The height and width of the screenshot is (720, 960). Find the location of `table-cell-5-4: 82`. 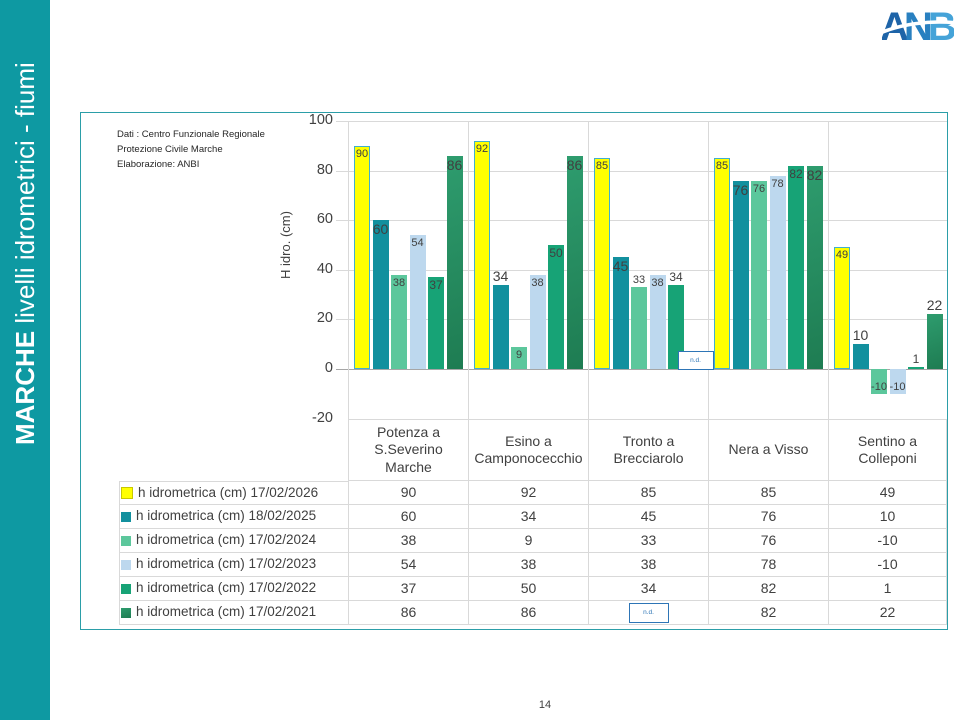

table-cell-5-4: 82 is located at coordinates (768, 589).